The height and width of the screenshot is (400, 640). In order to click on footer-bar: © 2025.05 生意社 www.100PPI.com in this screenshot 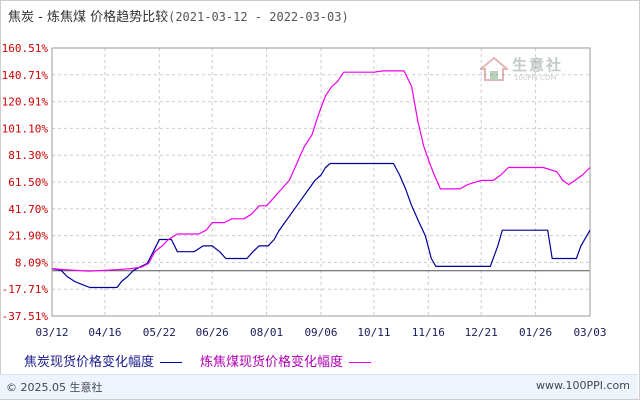, I will do `click(319, 386)`.